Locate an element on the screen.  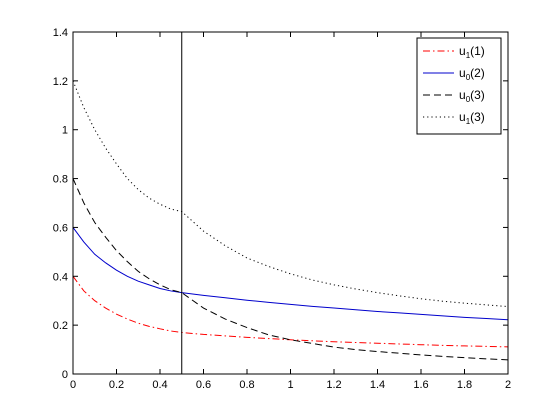
x-tick-label: 1.8 is located at coordinates (464, 385).